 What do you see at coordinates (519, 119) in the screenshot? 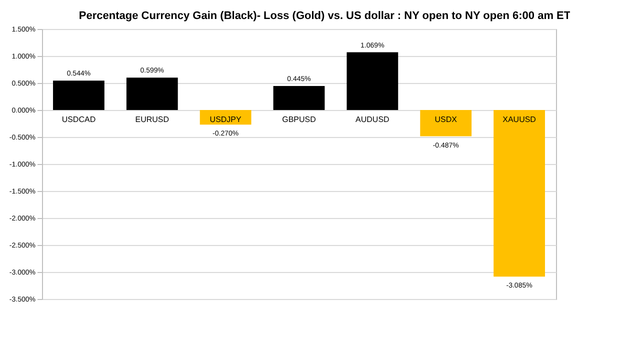
I see `x-tick-label: XAUUSD` at bounding box center [519, 119].